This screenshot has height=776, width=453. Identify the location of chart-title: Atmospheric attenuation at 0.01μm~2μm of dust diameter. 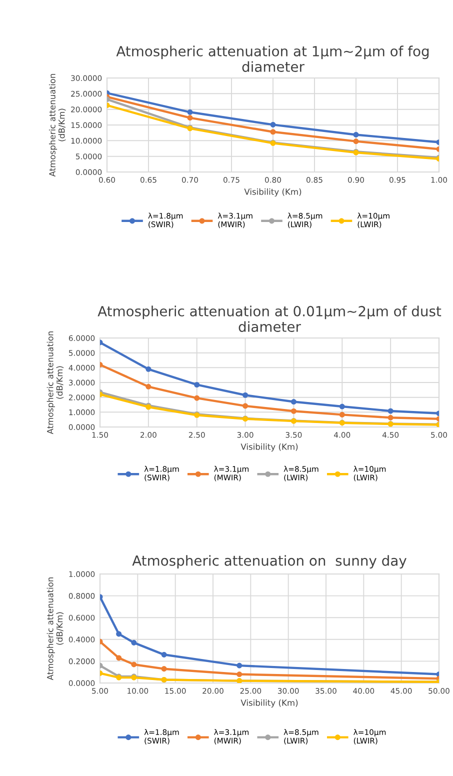
(270, 319).